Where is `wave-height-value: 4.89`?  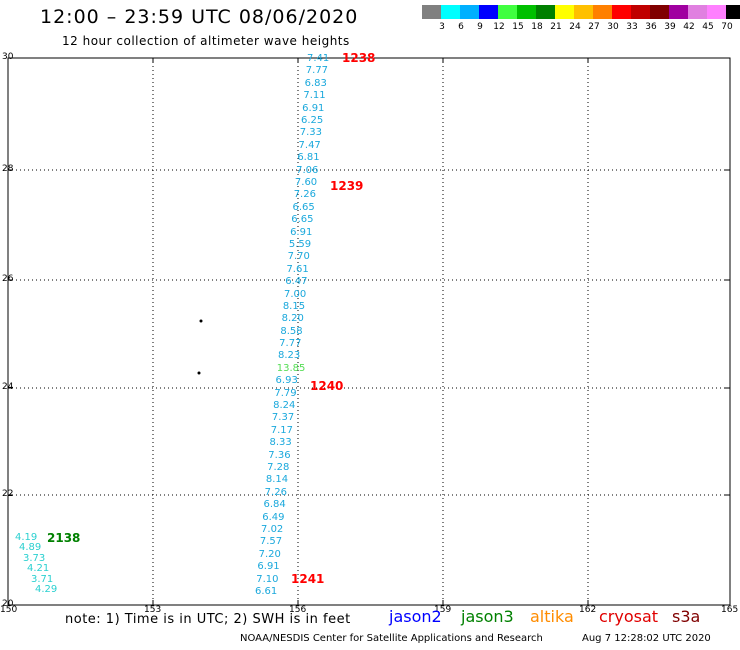 wave-height-value: 4.89 is located at coordinates (30, 548).